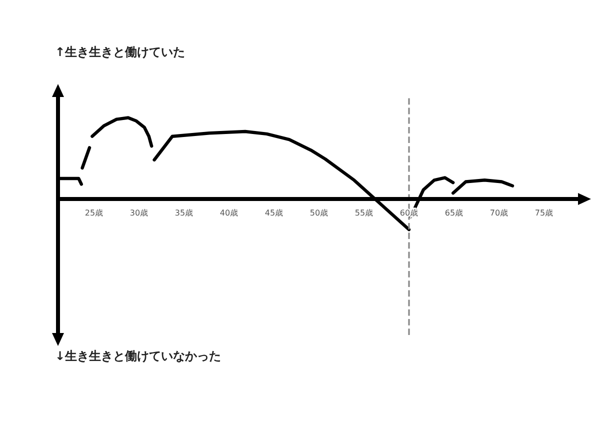 Image resolution: width=614 pixels, height=423 pixels. I want to click on x-tick-label: 50歳, so click(319, 213).